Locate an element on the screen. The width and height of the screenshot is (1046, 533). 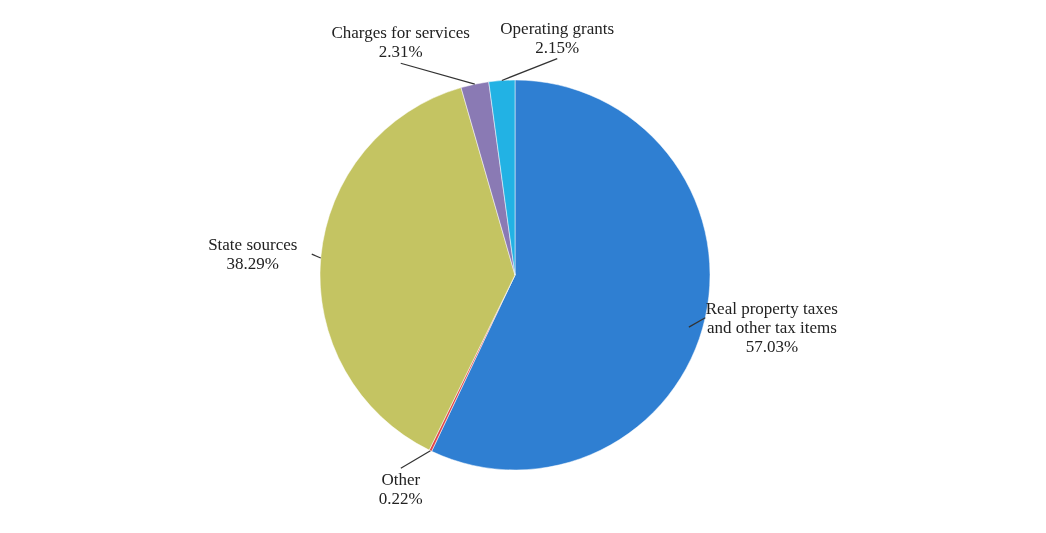
slice-label: Operating grants is located at coordinates (557, 28).